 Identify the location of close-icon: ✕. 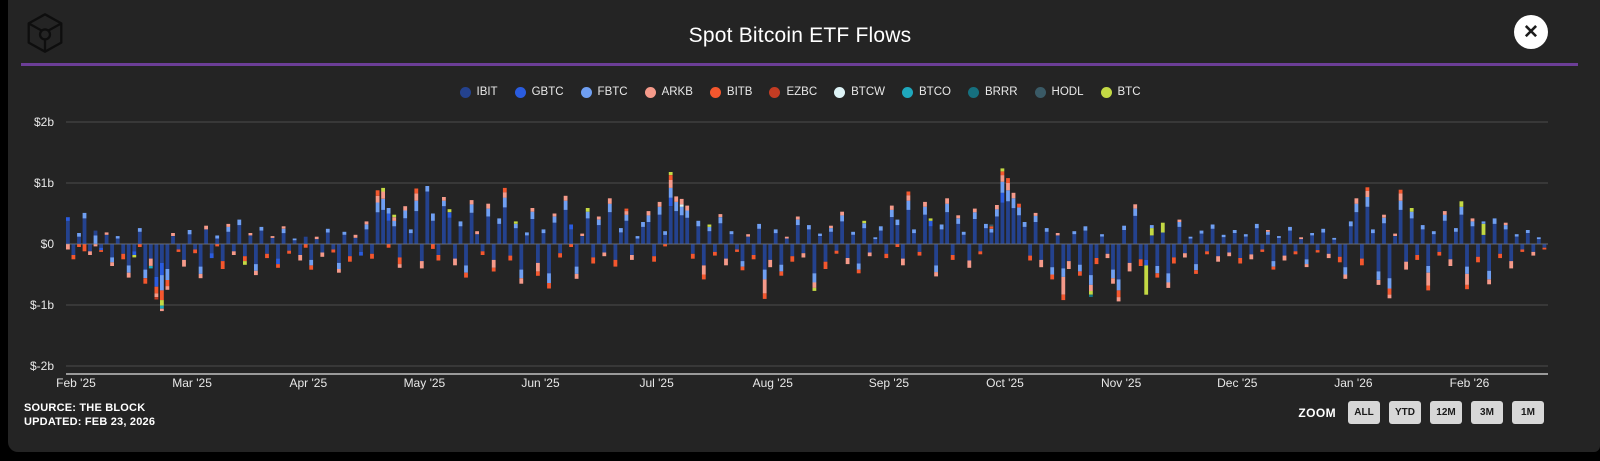
(1531, 32).